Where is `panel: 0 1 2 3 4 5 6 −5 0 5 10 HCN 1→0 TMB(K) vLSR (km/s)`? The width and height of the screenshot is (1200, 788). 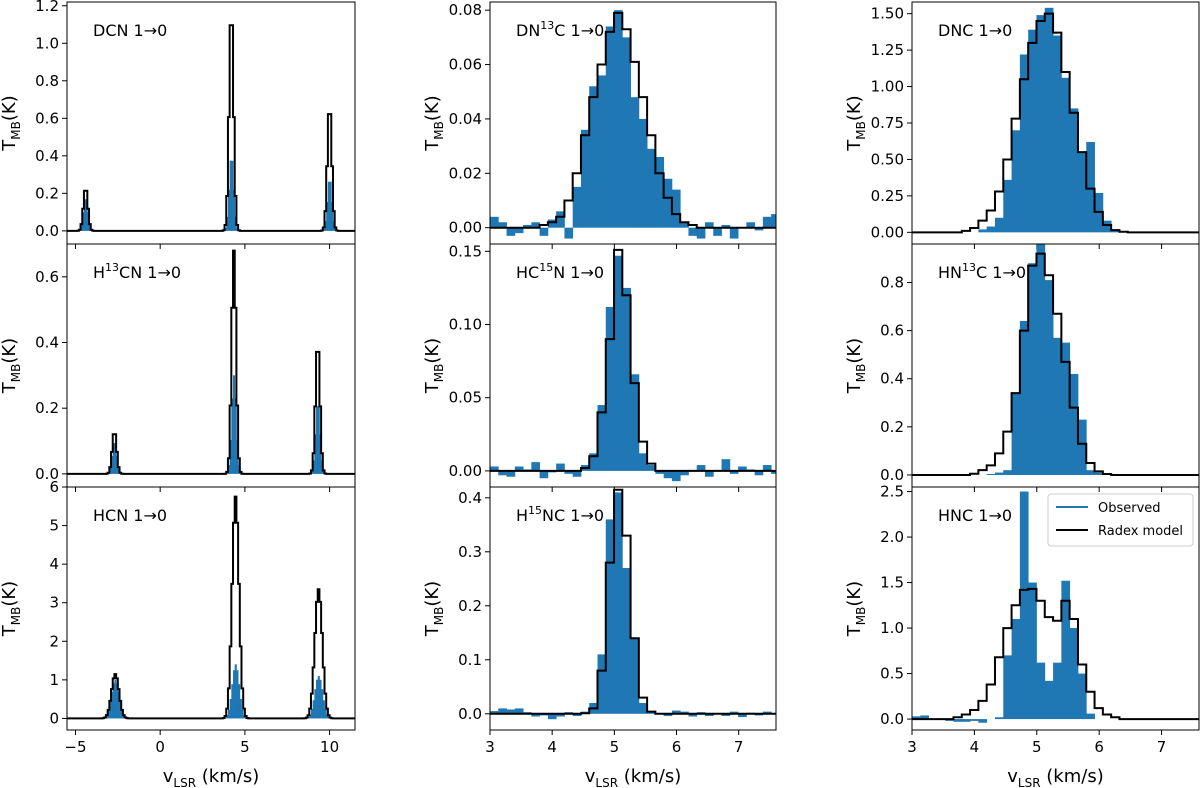
panel: 0 1 2 3 4 5 6 −5 0 5 10 HCN 1→0 TMB(K) vLSR (km/s) is located at coordinates (178, 633).